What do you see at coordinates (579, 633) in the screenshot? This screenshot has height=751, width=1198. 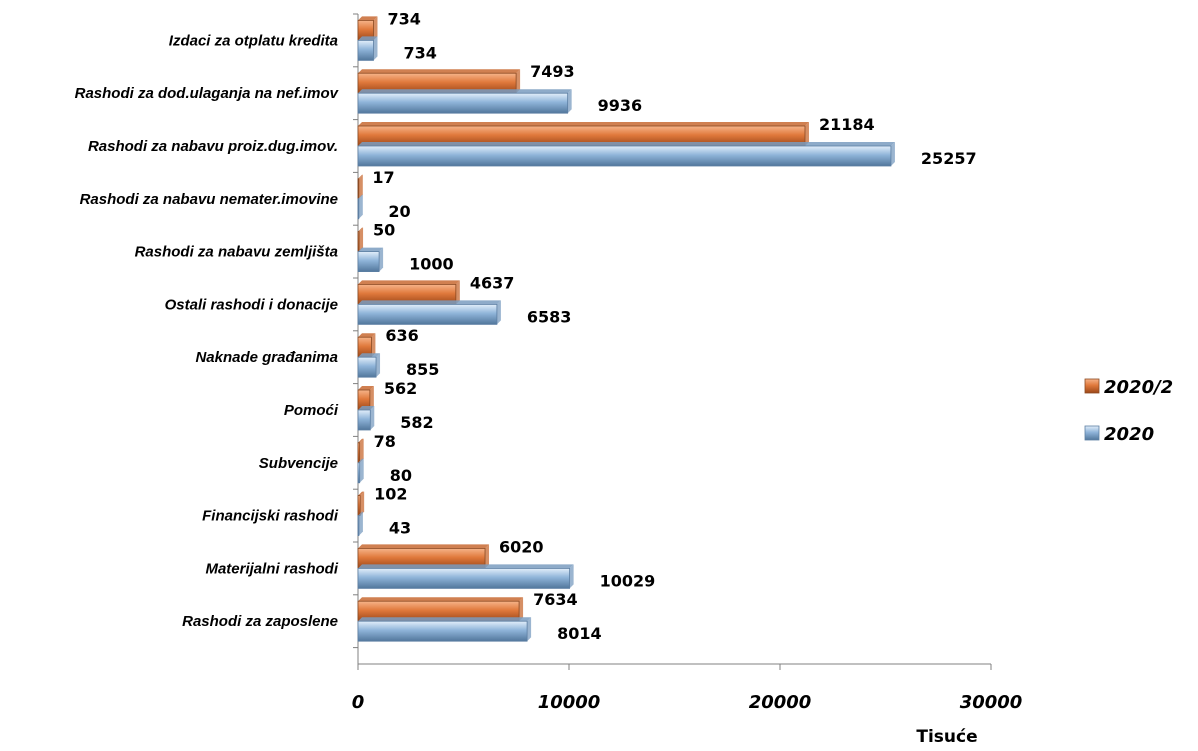 I see `value-label: 8014` at bounding box center [579, 633].